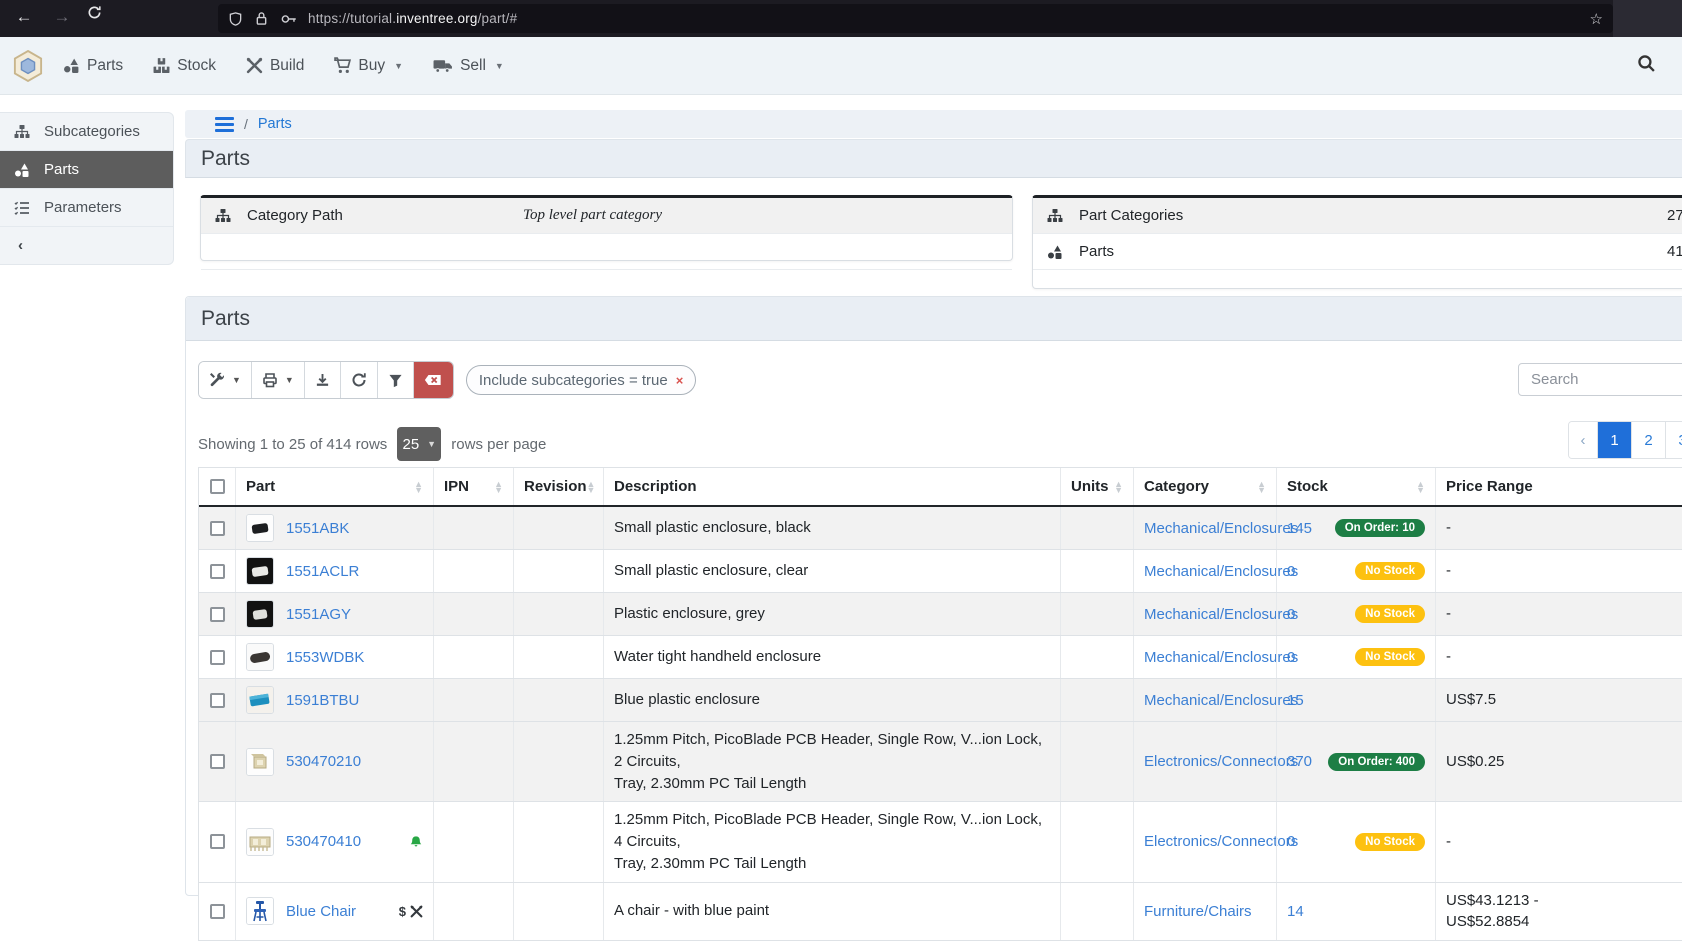  Describe the element at coordinates (334, 486) in the screenshot. I see `column-header-part: Part▲▼` at that location.